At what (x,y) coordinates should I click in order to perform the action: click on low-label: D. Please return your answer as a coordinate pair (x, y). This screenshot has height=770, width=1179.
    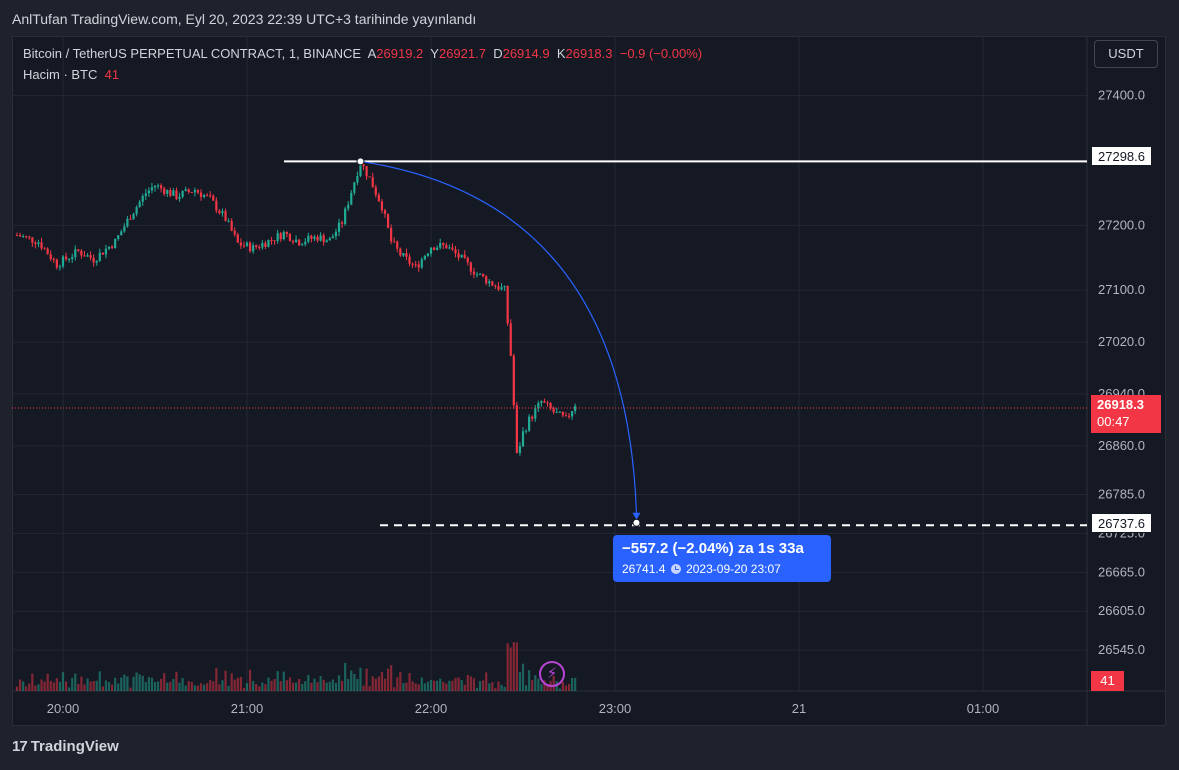
    Looking at the image, I should click on (498, 53).